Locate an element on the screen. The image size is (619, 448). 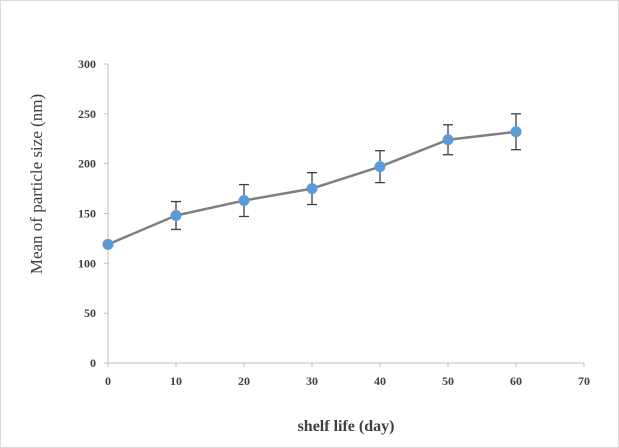
y-tick-label: 50 is located at coordinates (90, 313).